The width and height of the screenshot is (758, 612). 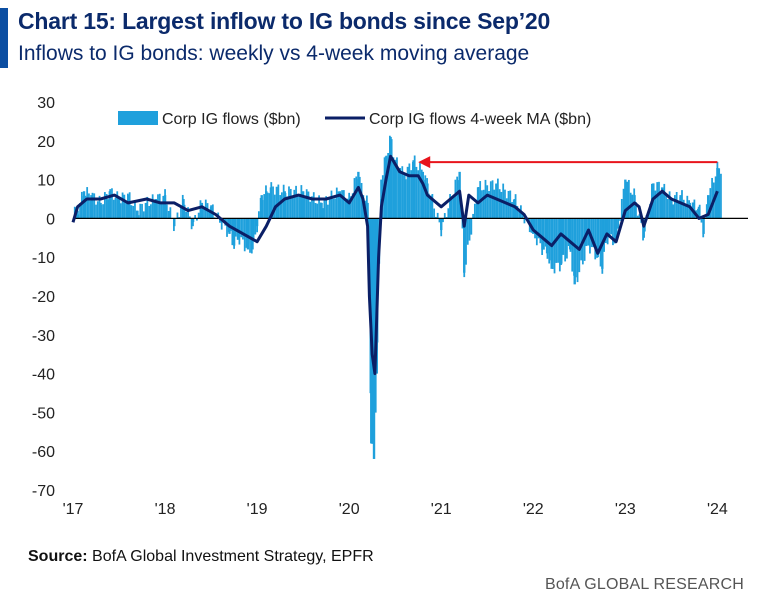 I want to click on x-tick-label: '22, so click(x=533, y=509).